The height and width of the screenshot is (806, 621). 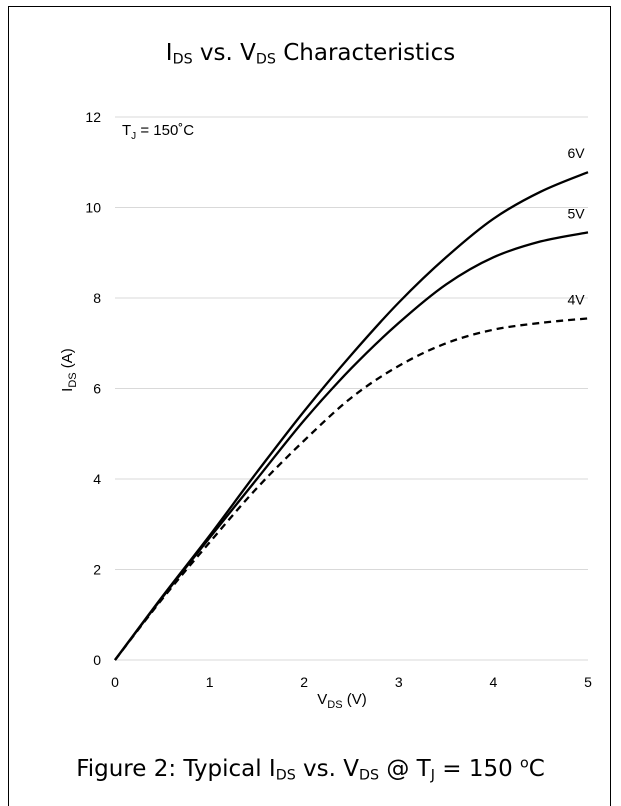 What do you see at coordinates (576, 153) in the screenshot?
I see `series-label-6V: 6V` at bounding box center [576, 153].